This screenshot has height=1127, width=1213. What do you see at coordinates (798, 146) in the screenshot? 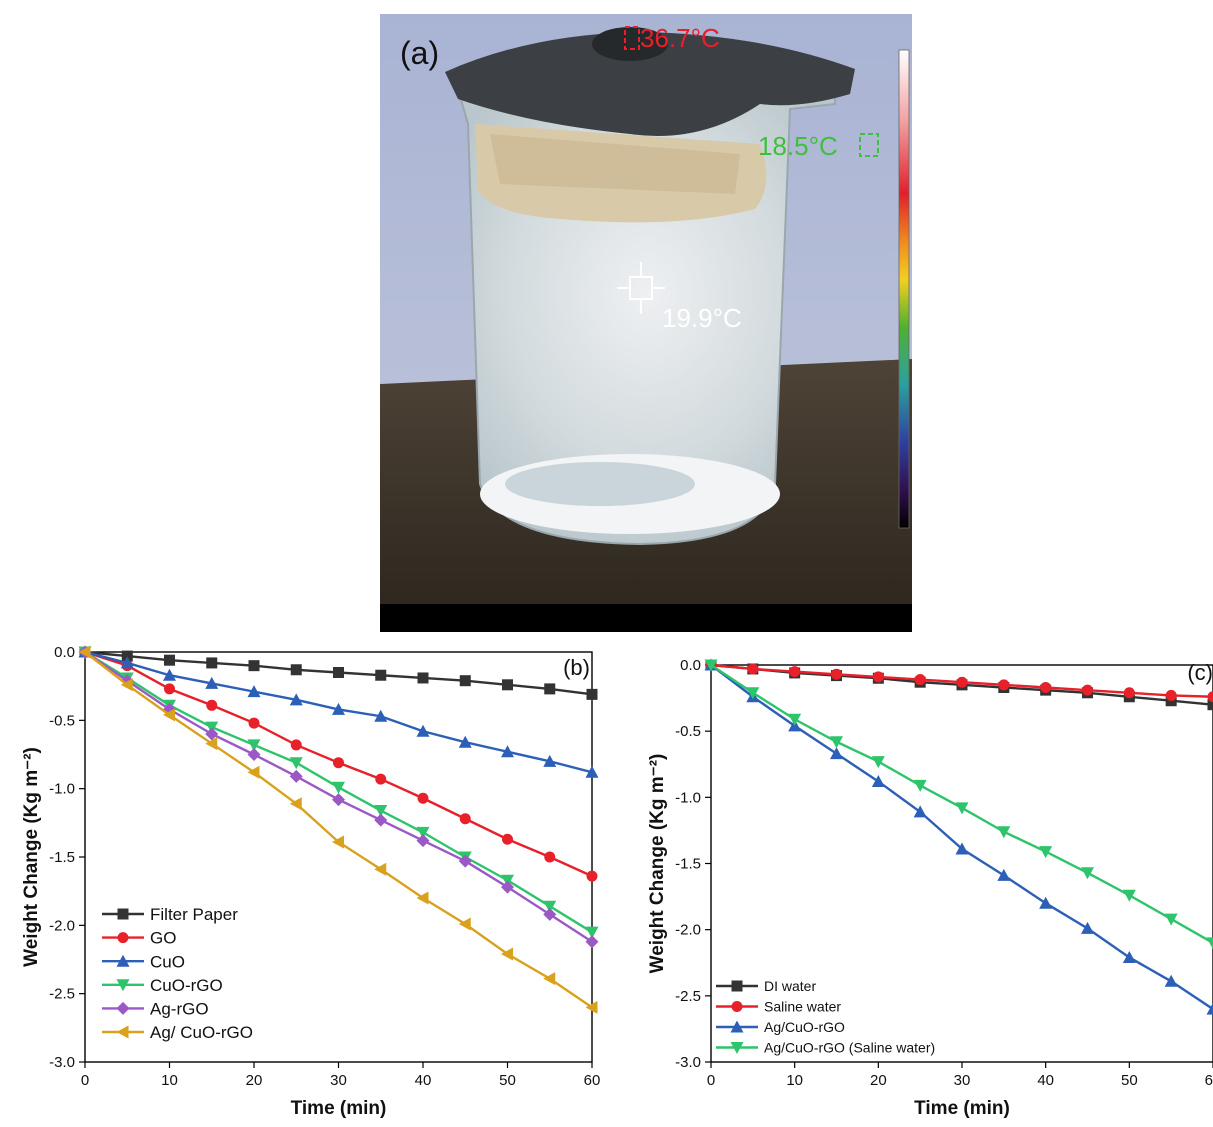
I see `min-temperature: 18.5°C` at bounding box center [798, 146].